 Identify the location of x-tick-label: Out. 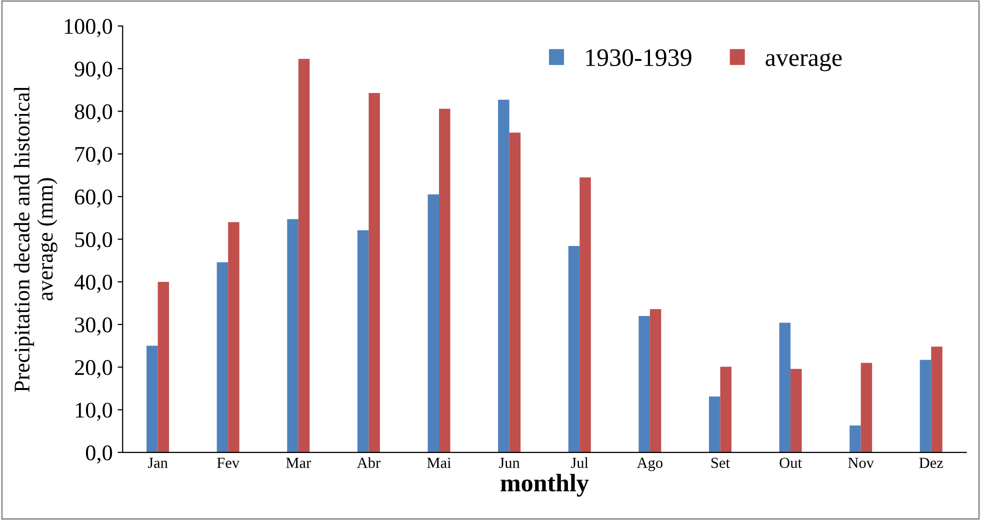
(791, 463).